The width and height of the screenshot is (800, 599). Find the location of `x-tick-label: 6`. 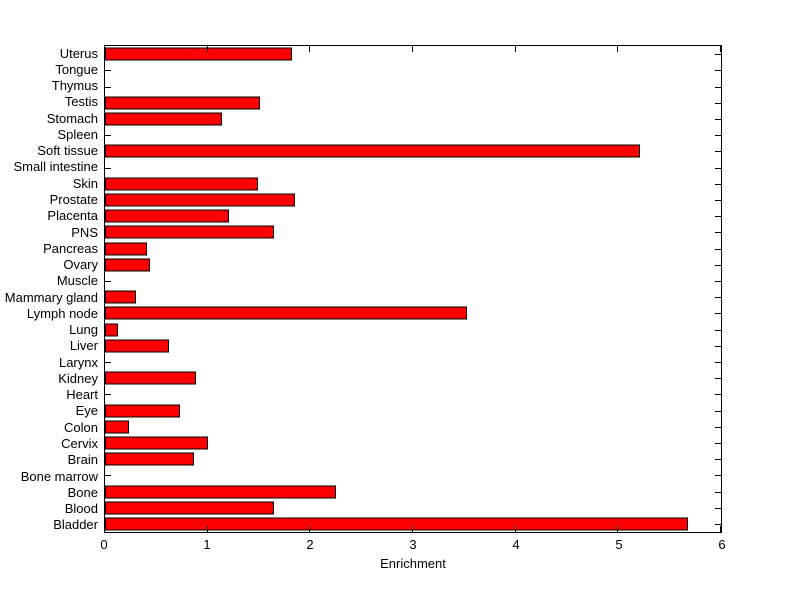

x-tick-label: 6 is located at coordinates (722, 544).